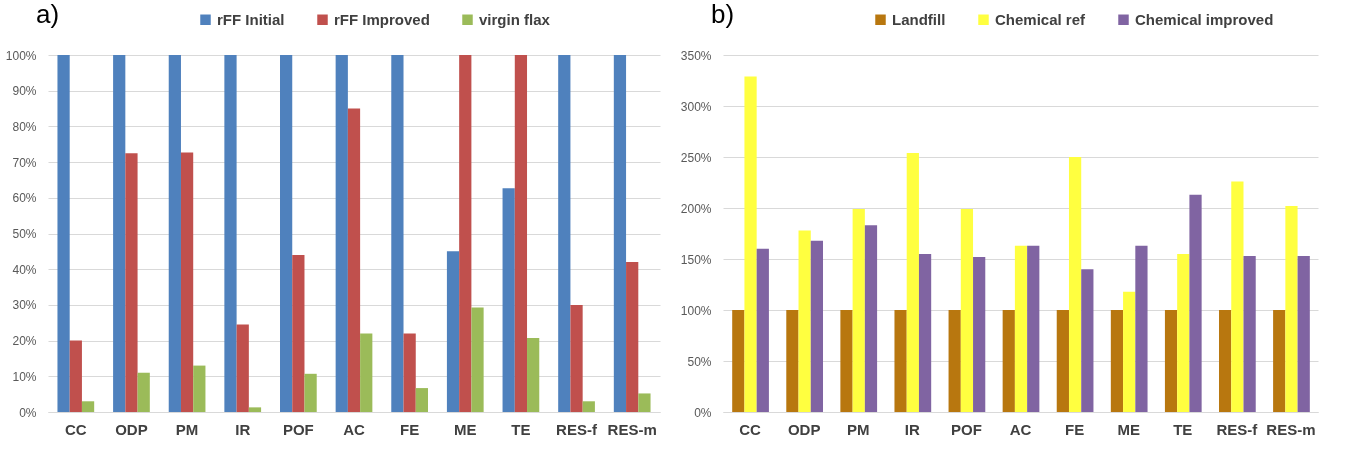  Describe the element at coordinates (696, 259) in the screenshot. I see `y-tick-label: 150%` at that location.